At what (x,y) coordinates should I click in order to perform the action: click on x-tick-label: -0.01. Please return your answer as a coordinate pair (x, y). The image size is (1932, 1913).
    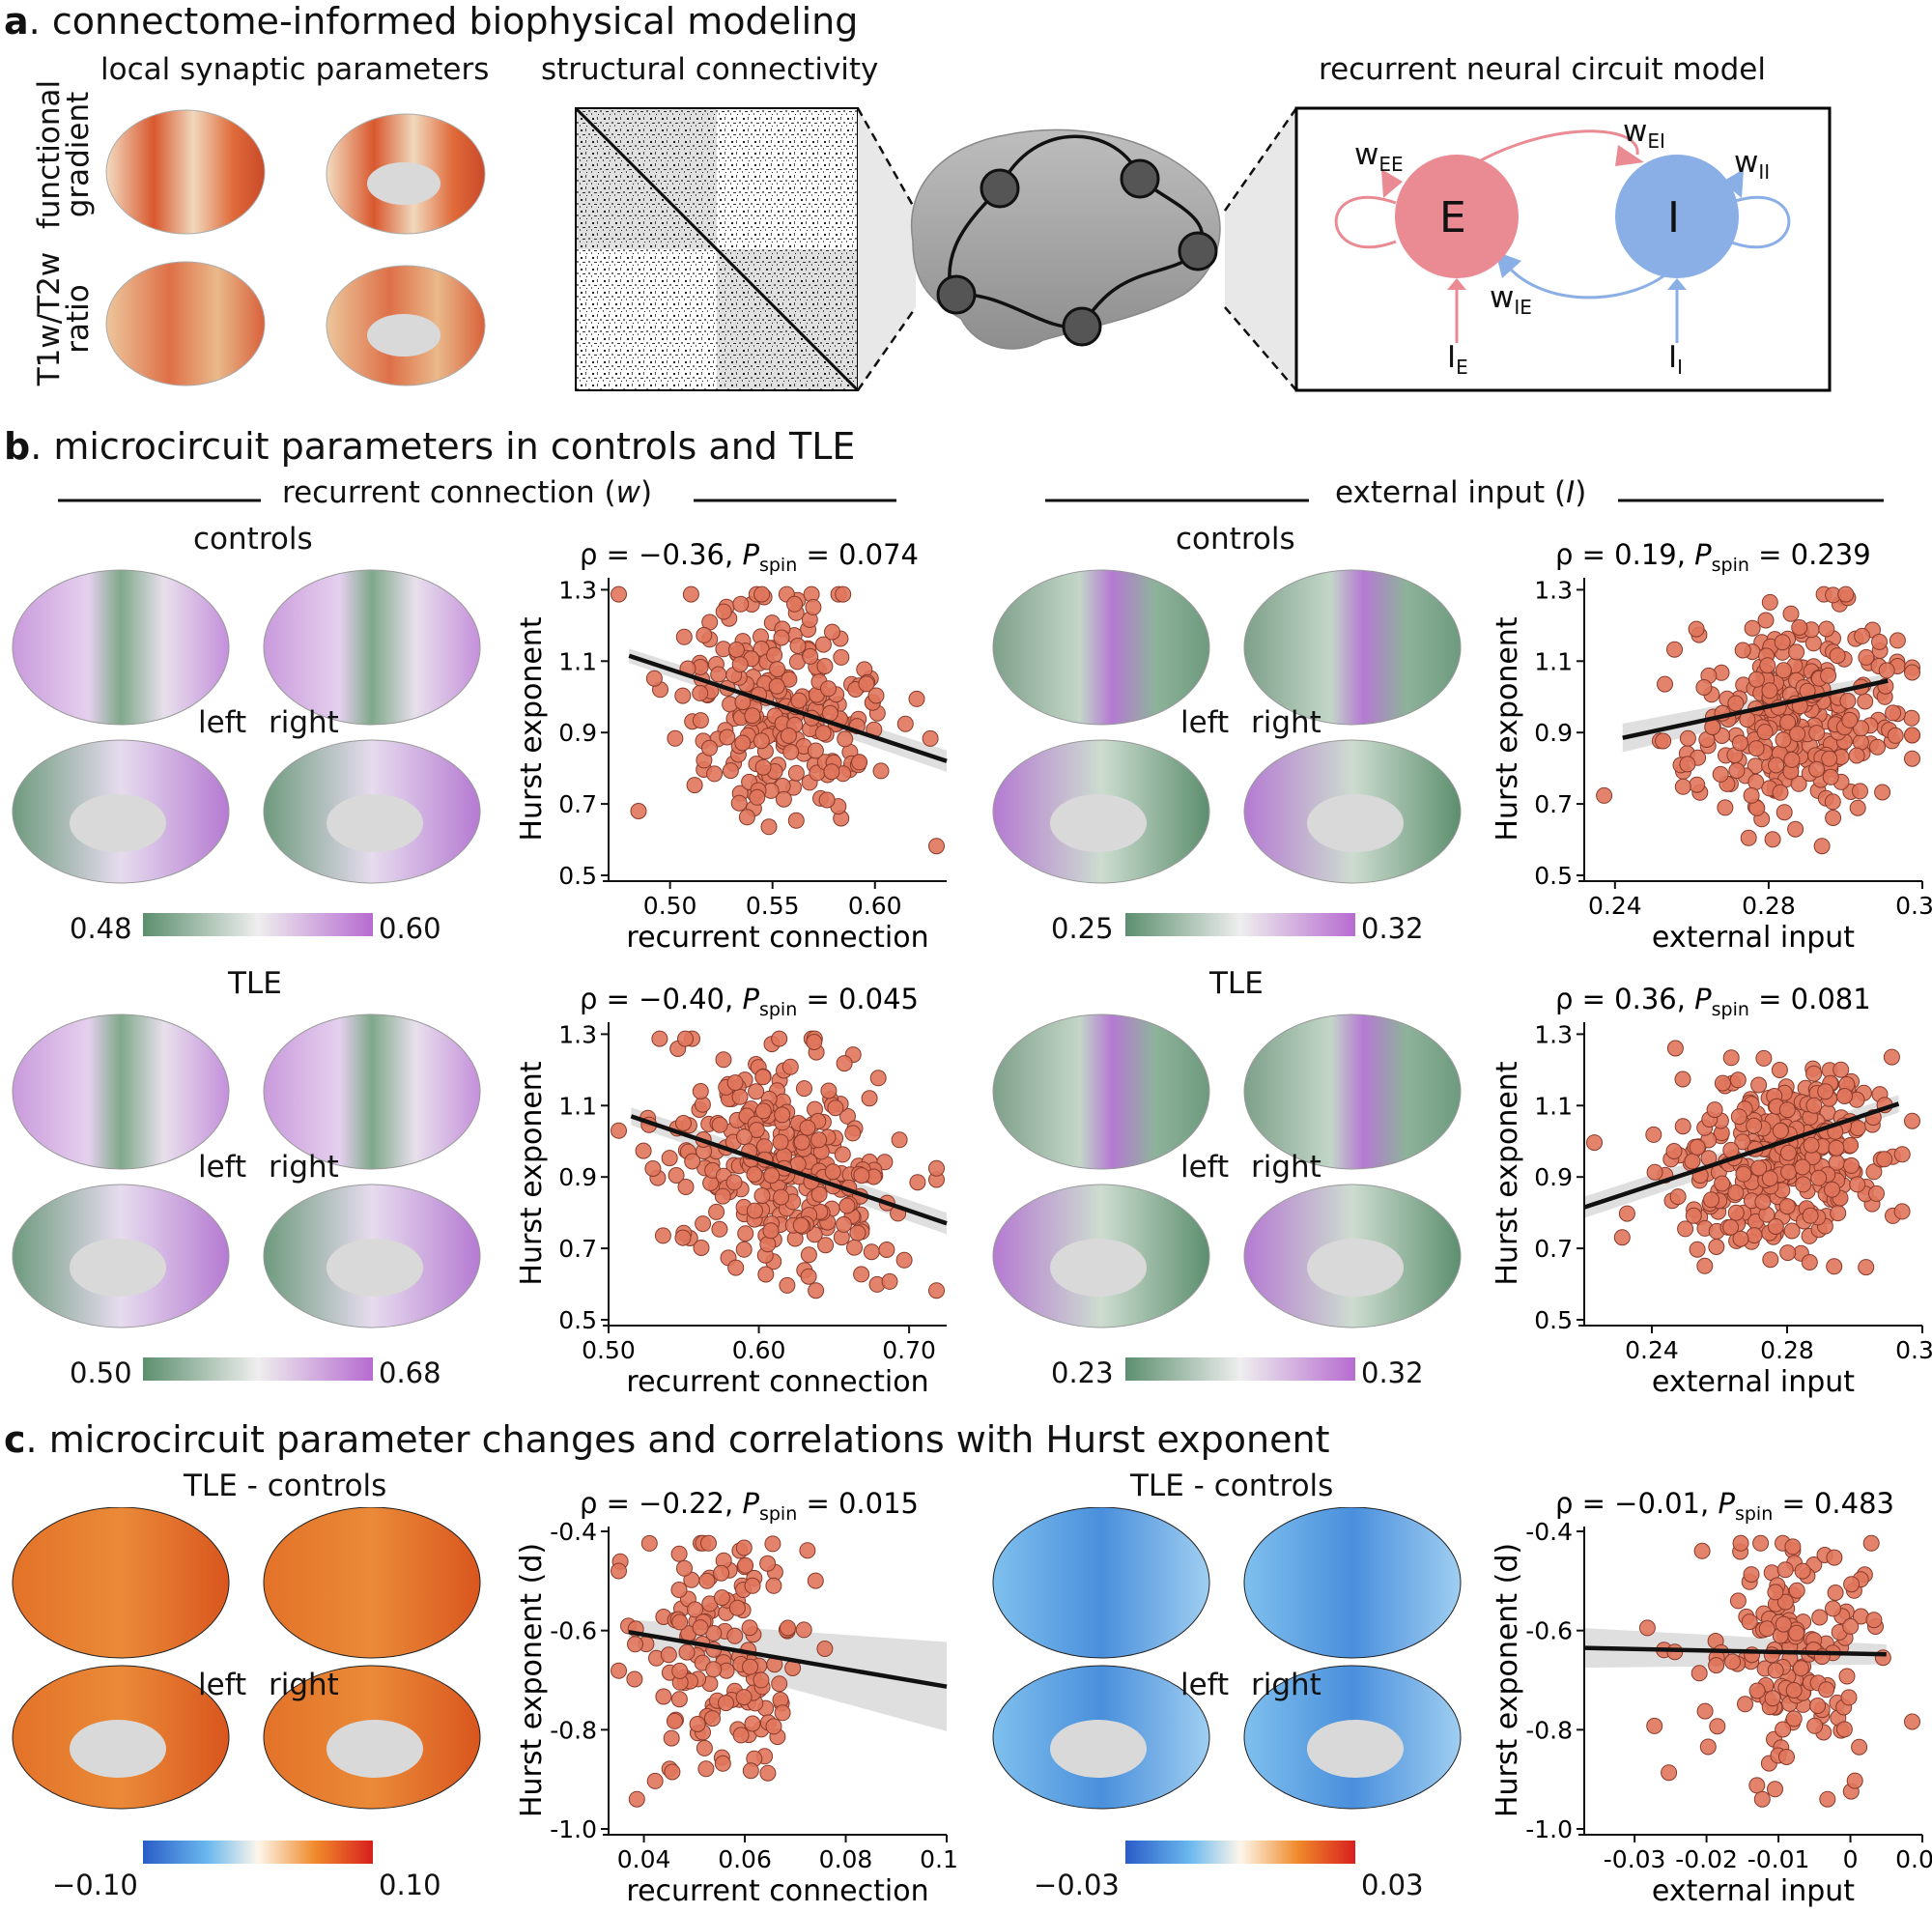
    Looking at the image, I should click on (1778, 1859).